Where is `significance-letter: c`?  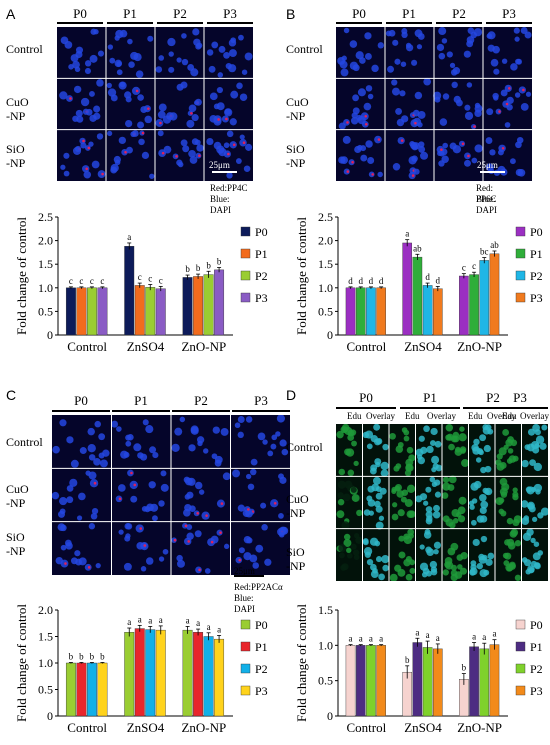
significance-letter: c is located at coordinates (71, 281).